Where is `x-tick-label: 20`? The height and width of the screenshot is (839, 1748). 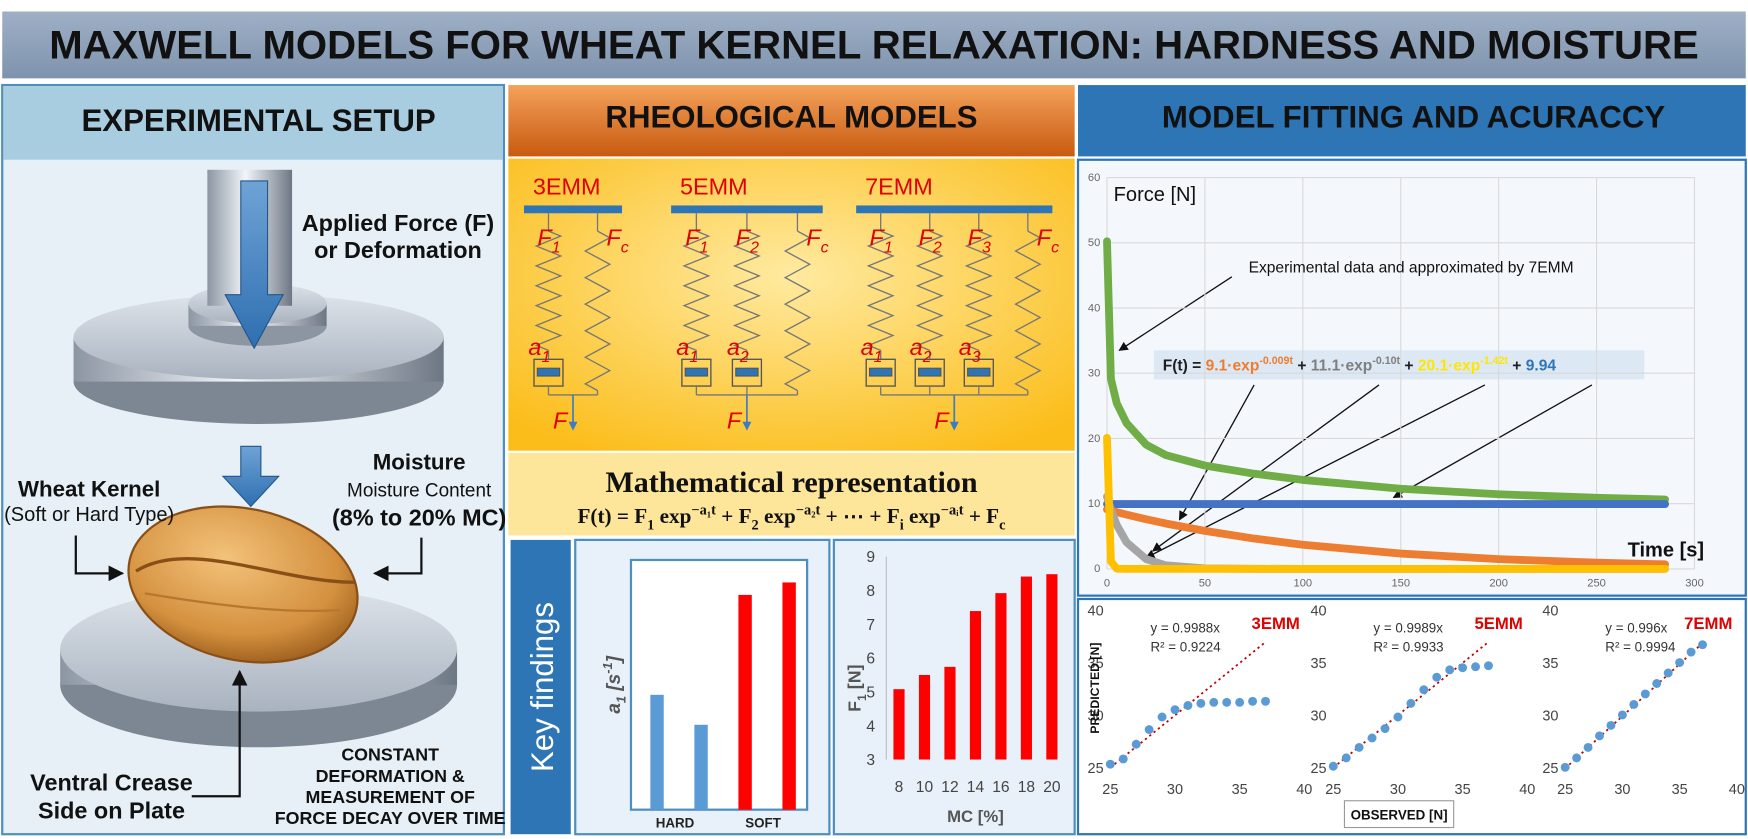 x-tick-label: 20 is located at coordinates (1052, 787).